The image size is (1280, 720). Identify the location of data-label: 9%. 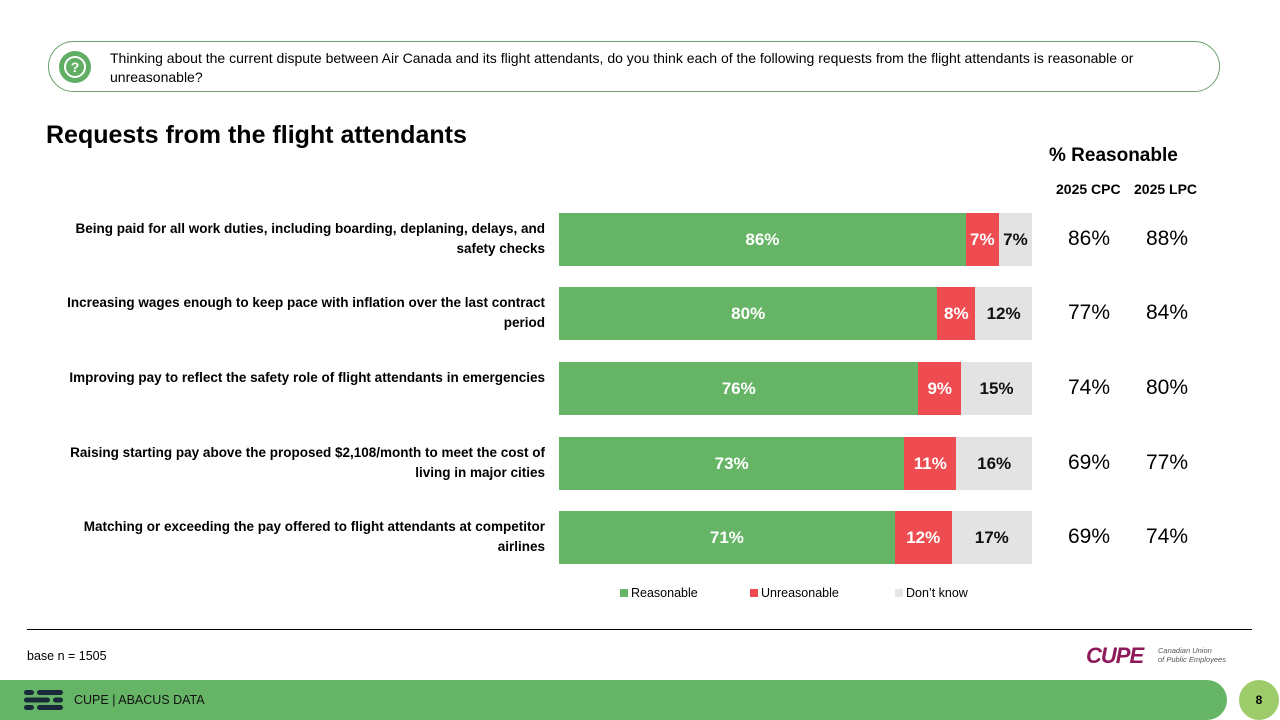
(940, 388).